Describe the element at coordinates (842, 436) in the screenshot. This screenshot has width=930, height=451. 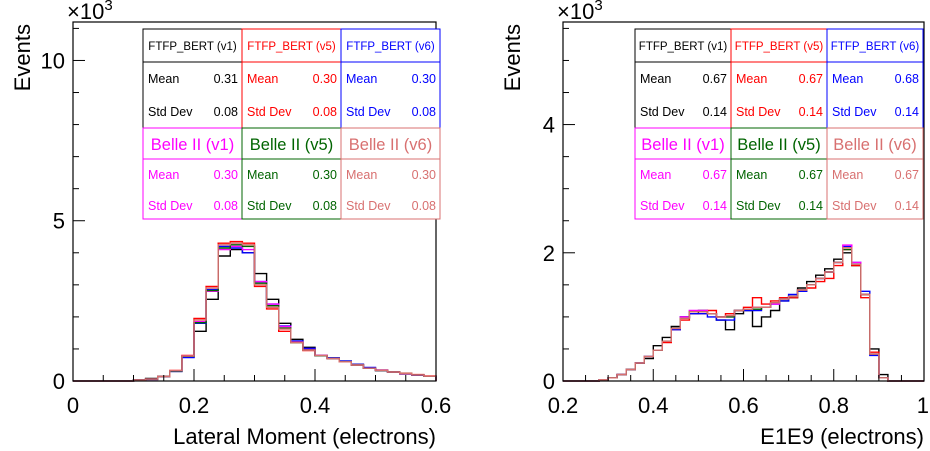
I see `x-axis-title: E1E9 (electrons)` at that location.